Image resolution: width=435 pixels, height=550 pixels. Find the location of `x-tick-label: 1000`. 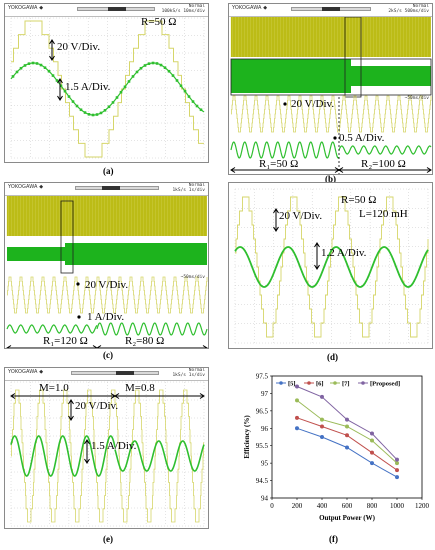

x-tick-label: 1000 is located at coordinates (397, 506).